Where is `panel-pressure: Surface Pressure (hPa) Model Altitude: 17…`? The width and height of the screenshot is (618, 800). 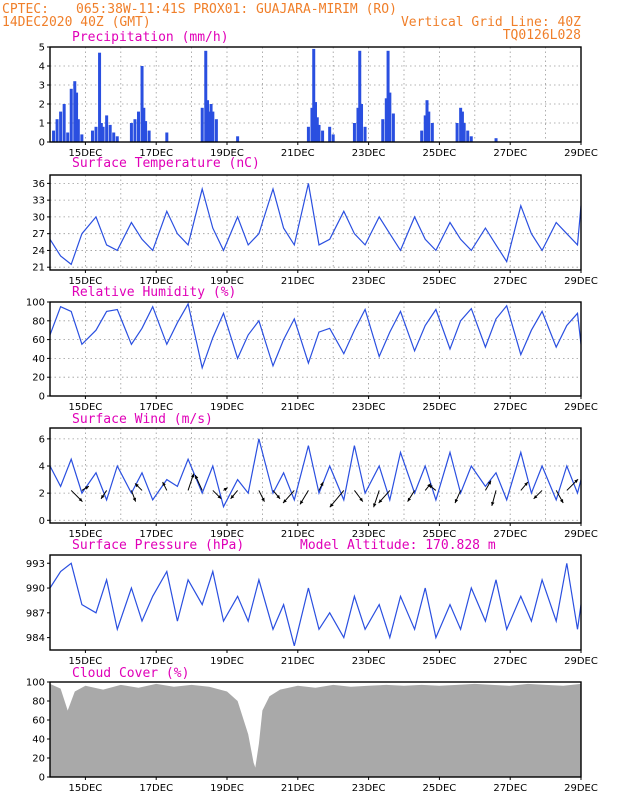 panel-pressure: Surface Pressure (hPa) Model Altitude: 17… is located at coordinates (312, 602).